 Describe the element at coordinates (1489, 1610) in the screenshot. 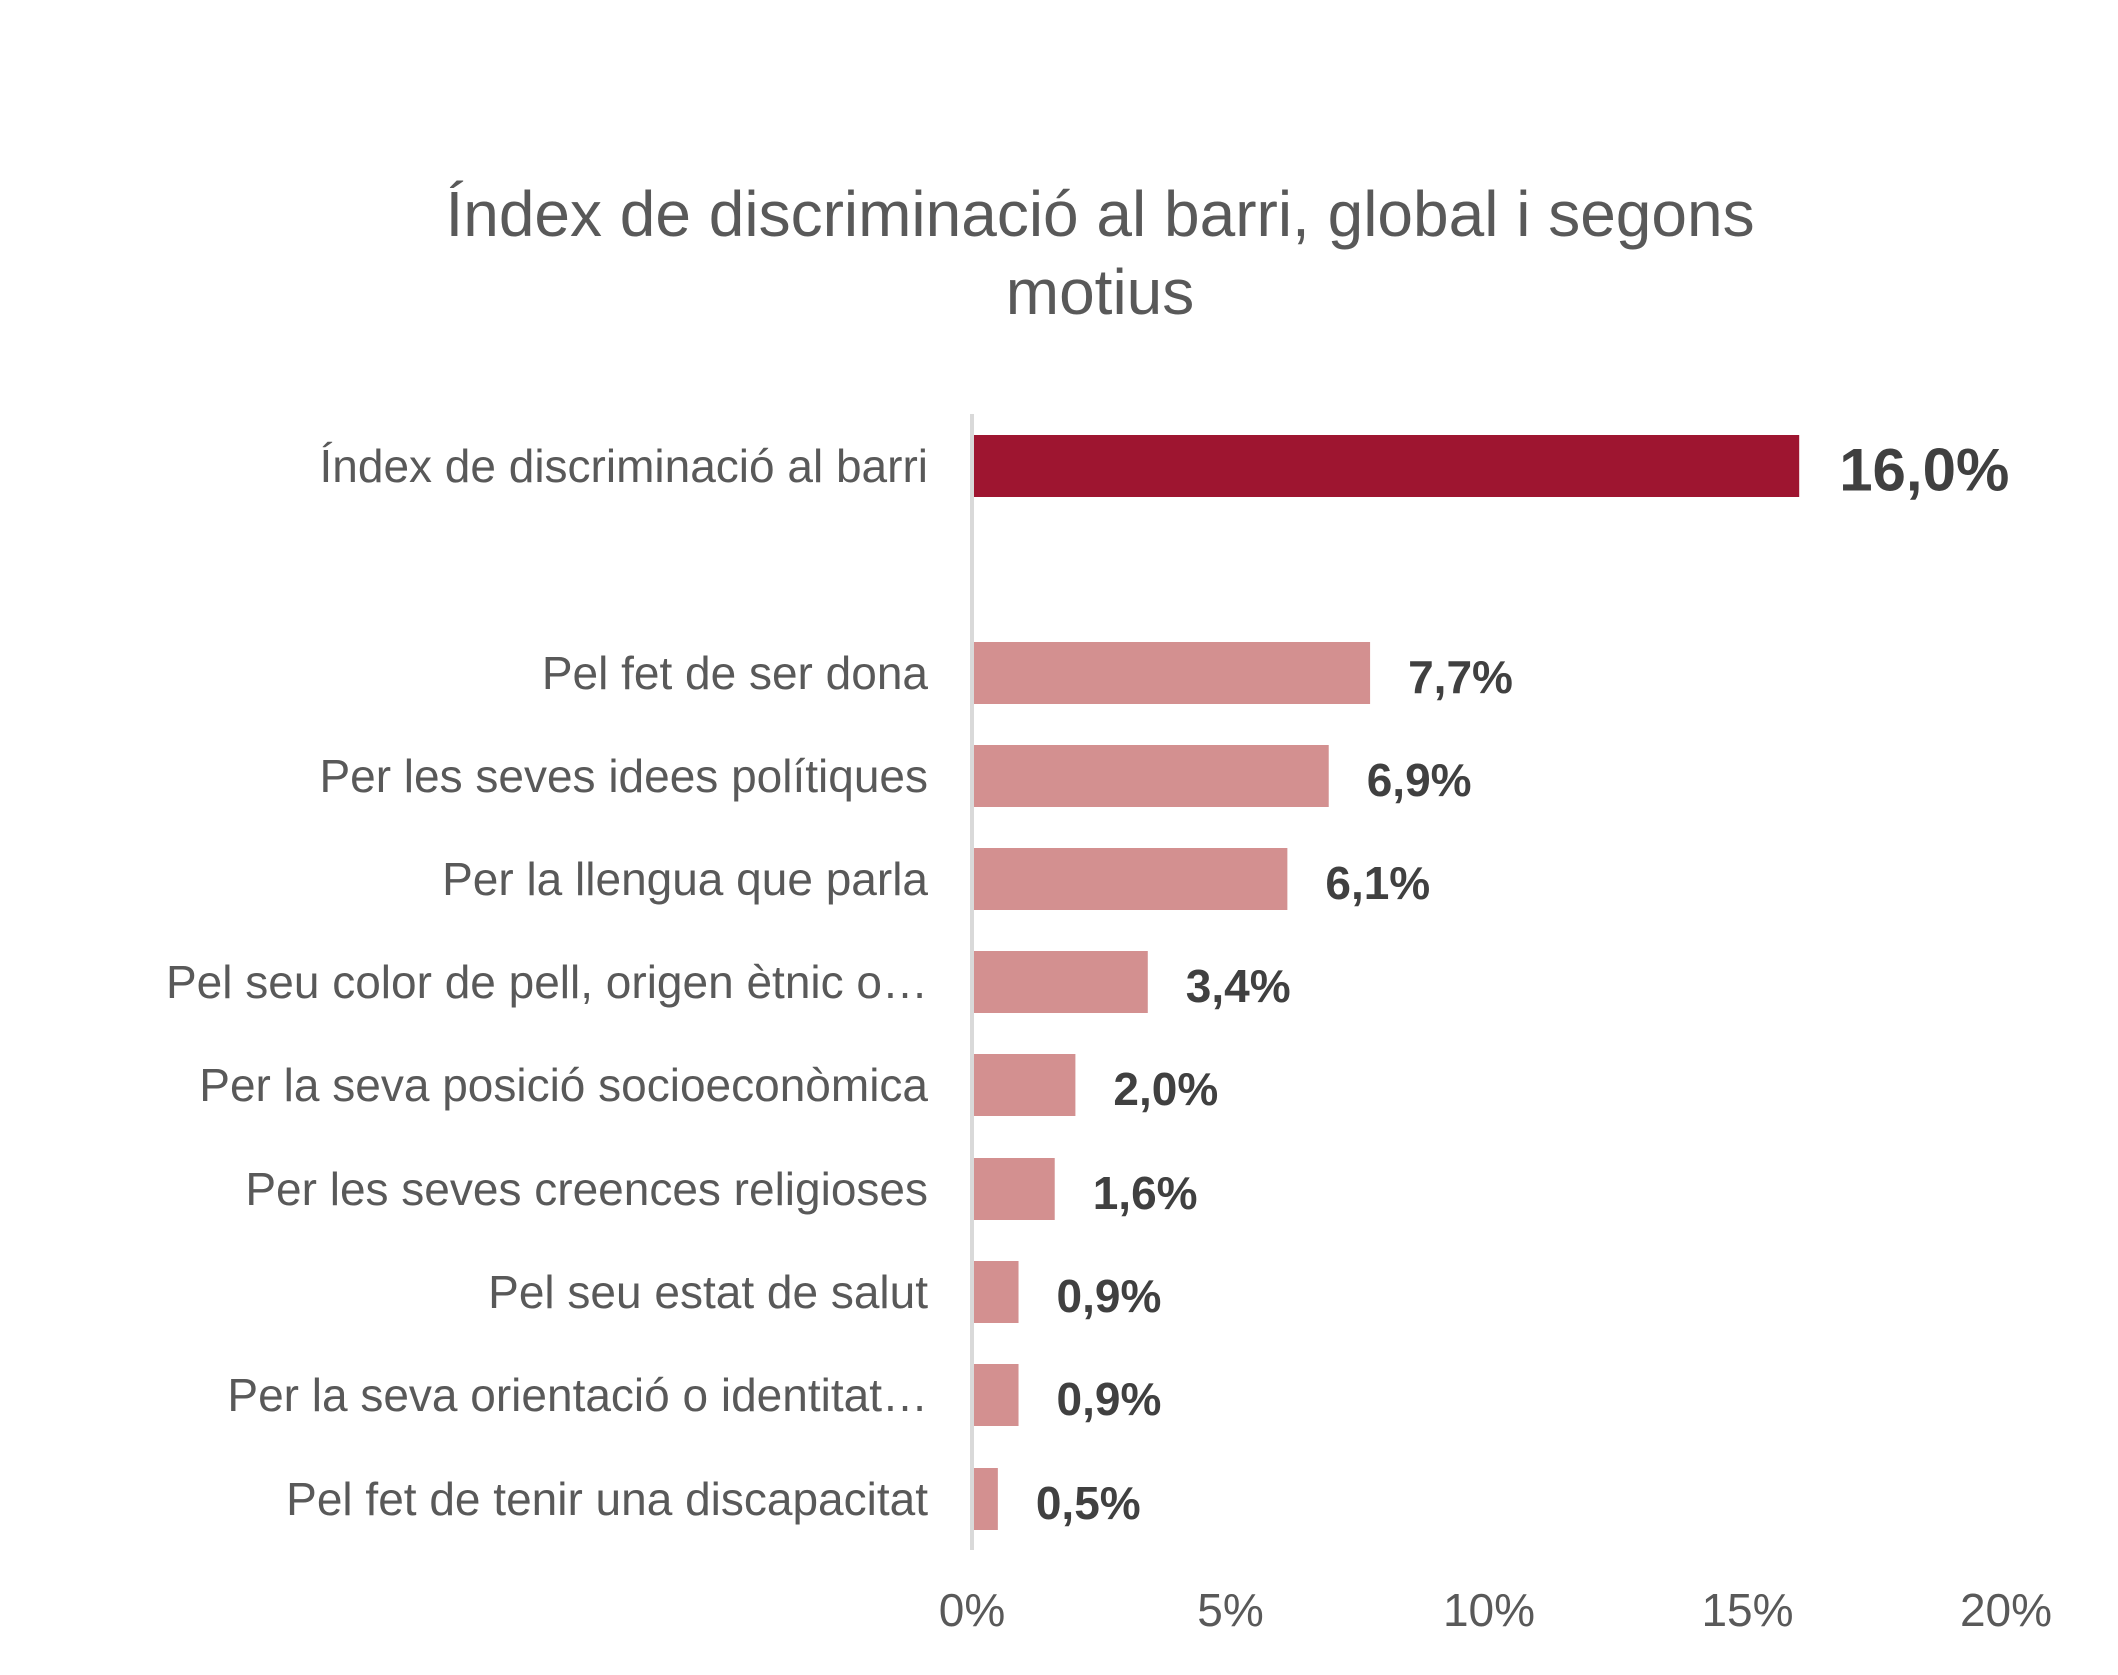

I see `x-tick-label-2: 10%` at that location.